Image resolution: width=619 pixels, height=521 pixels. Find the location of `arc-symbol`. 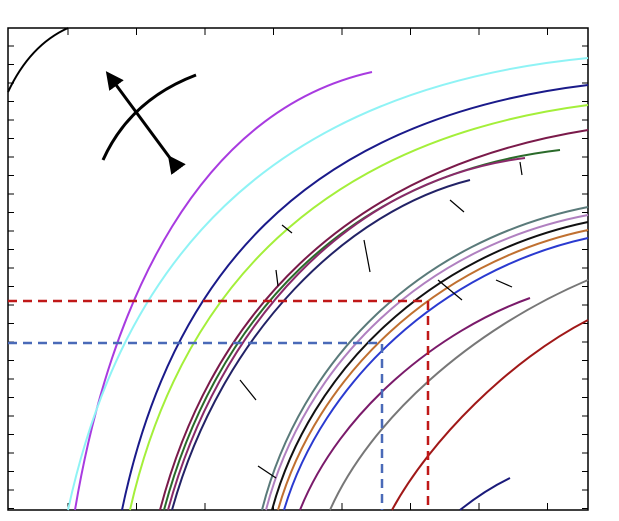

arc-symbol is located at coordinates (149, 117).